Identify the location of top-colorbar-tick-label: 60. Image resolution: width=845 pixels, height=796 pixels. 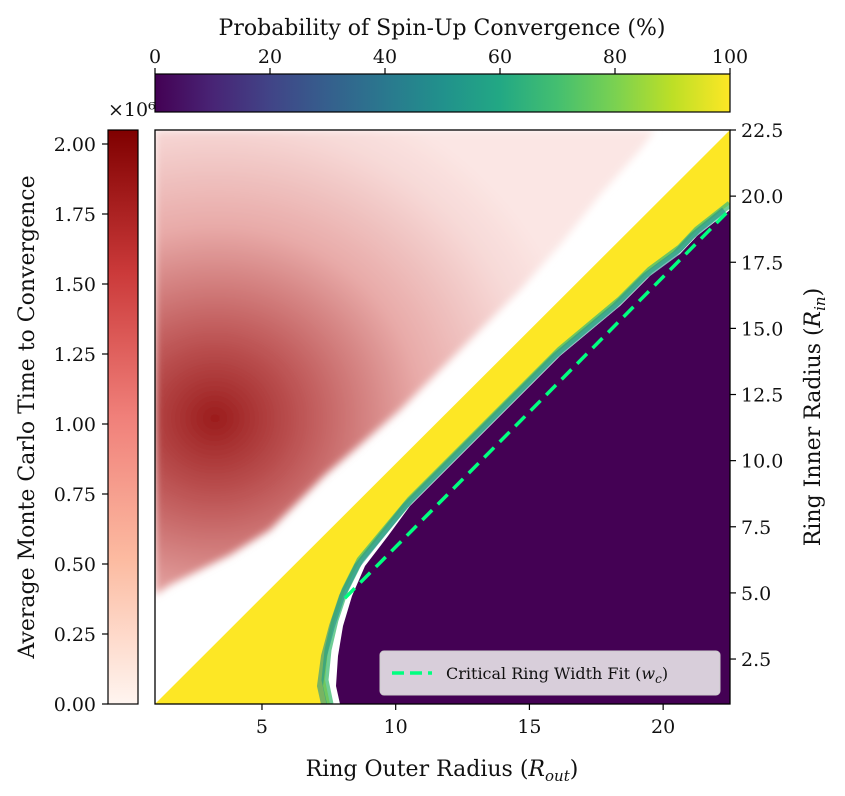
(500, 57).